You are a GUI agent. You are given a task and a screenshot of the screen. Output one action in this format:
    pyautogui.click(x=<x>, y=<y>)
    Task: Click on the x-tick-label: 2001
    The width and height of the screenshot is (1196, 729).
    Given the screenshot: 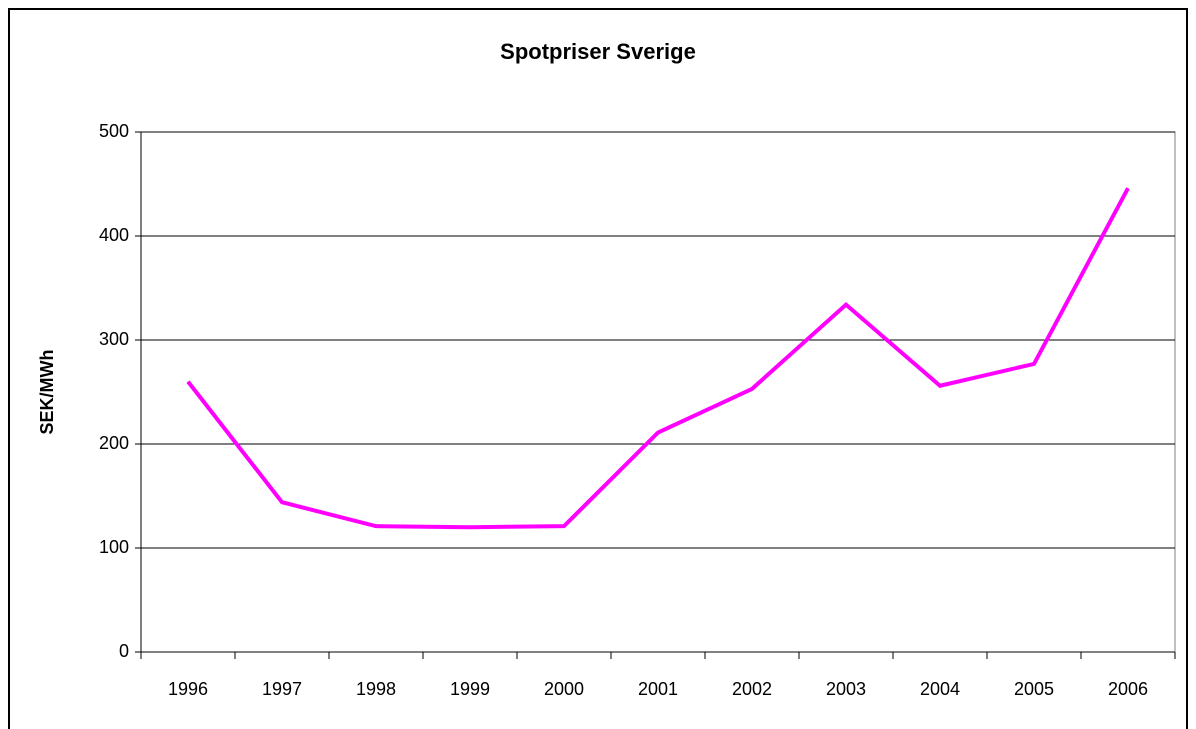 What is the action you would take?
    pyautogui.click(x=658, y=689)
    